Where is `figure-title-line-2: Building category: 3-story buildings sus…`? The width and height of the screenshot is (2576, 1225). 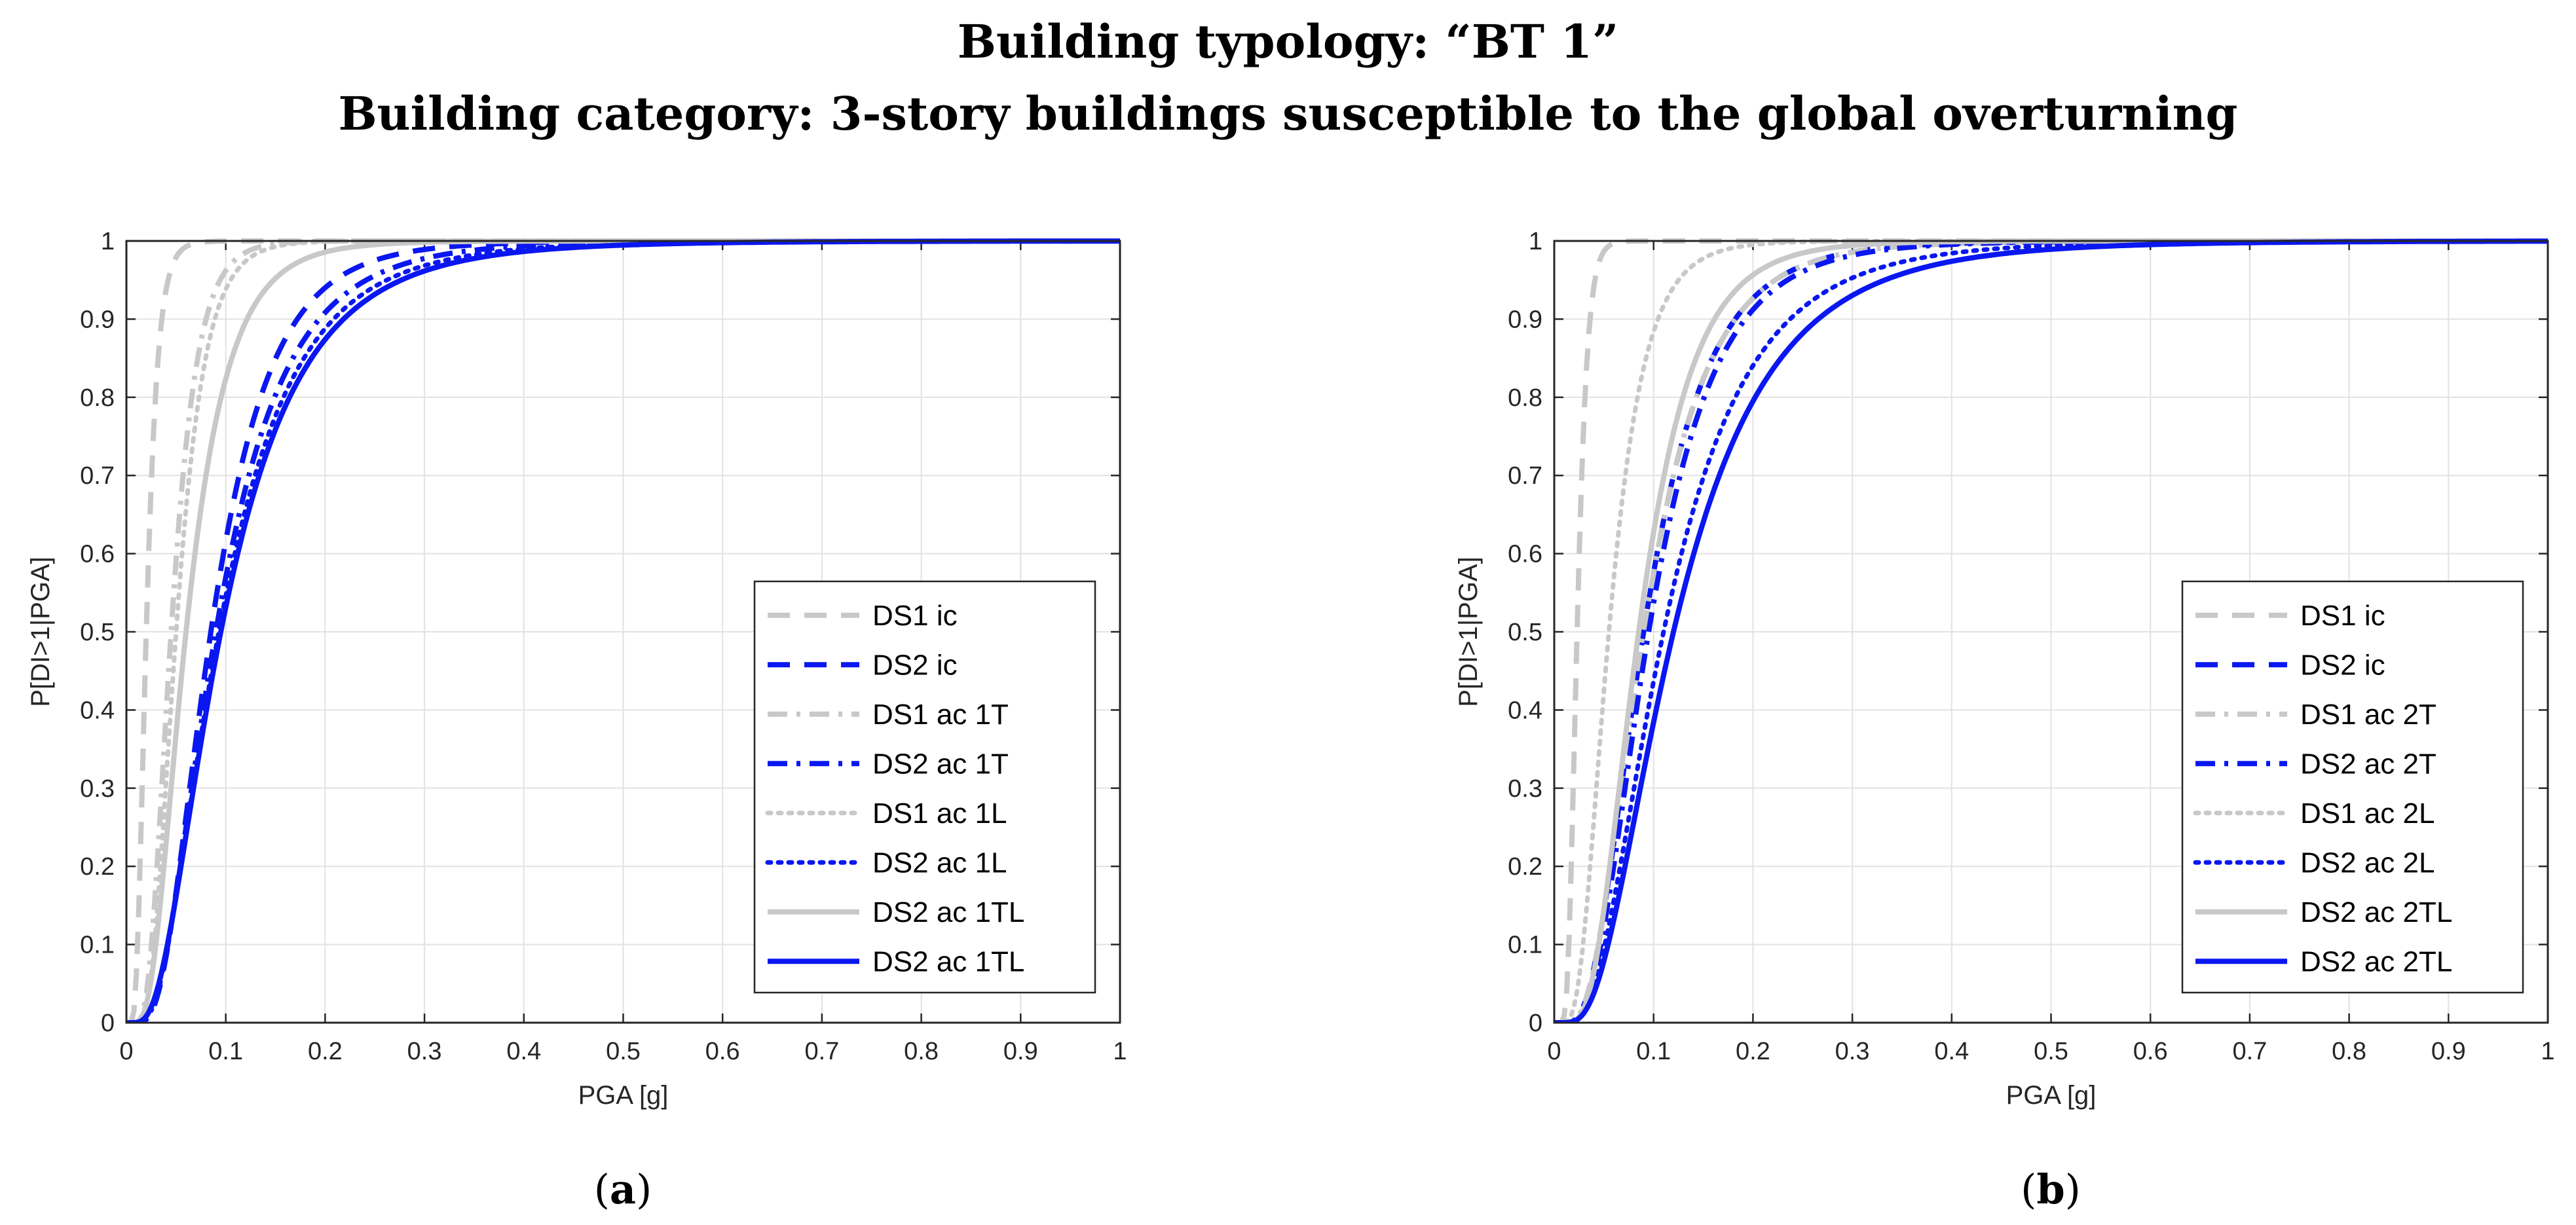 figure-title-line-2: Building category: 3-story buildings sus… is located at coordinates (1288, 113).